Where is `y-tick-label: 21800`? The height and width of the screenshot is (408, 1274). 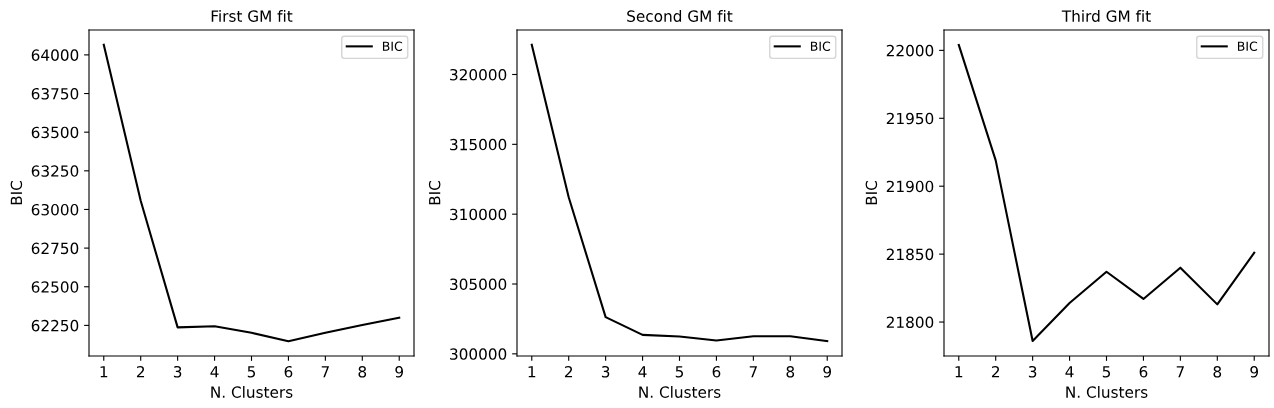 y-tick-label: 21800 is located at coordinates (910, 322).